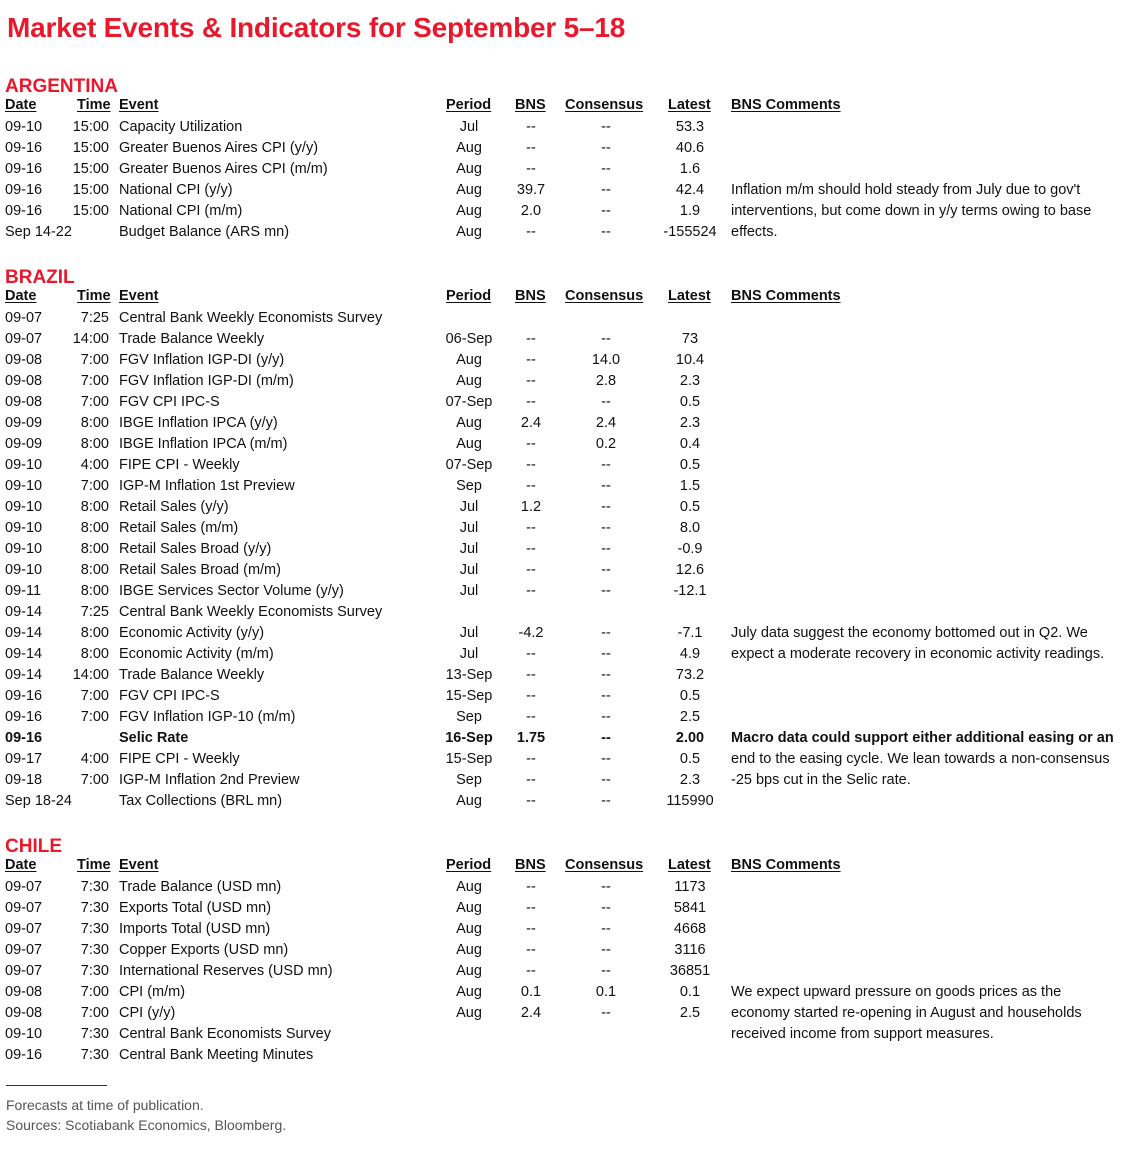  Describe the element at coordinates (786, 865) in the screenshot. I see `header-comment: BNS Comments` at that location.